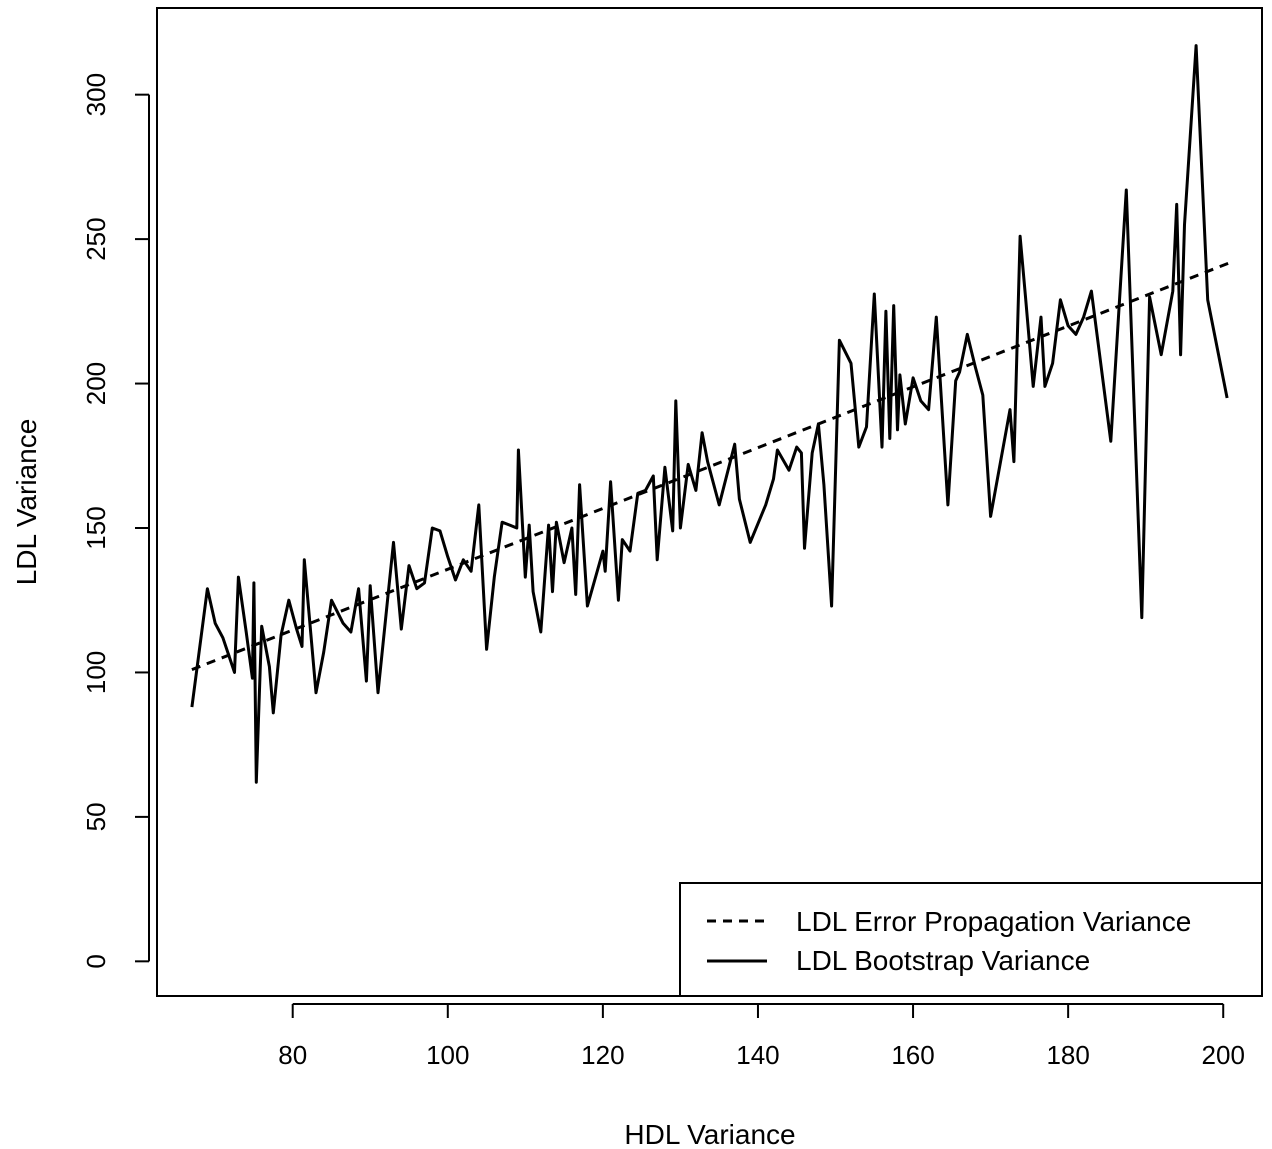 The height and width of the screenshot is (1149, 1272). I want to click on y-tick-label: 300, so click(96, 94).